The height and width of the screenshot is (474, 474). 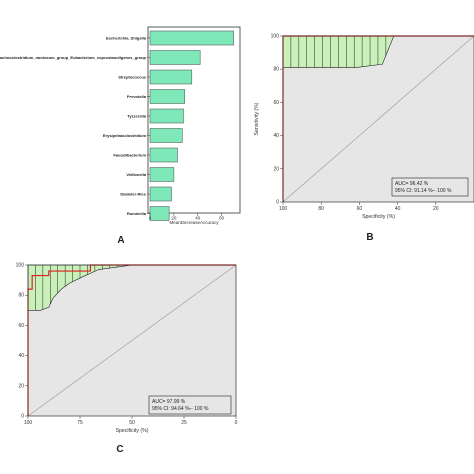 I want to click on category-label-4: Prevotella, so click(x=137, y=96).